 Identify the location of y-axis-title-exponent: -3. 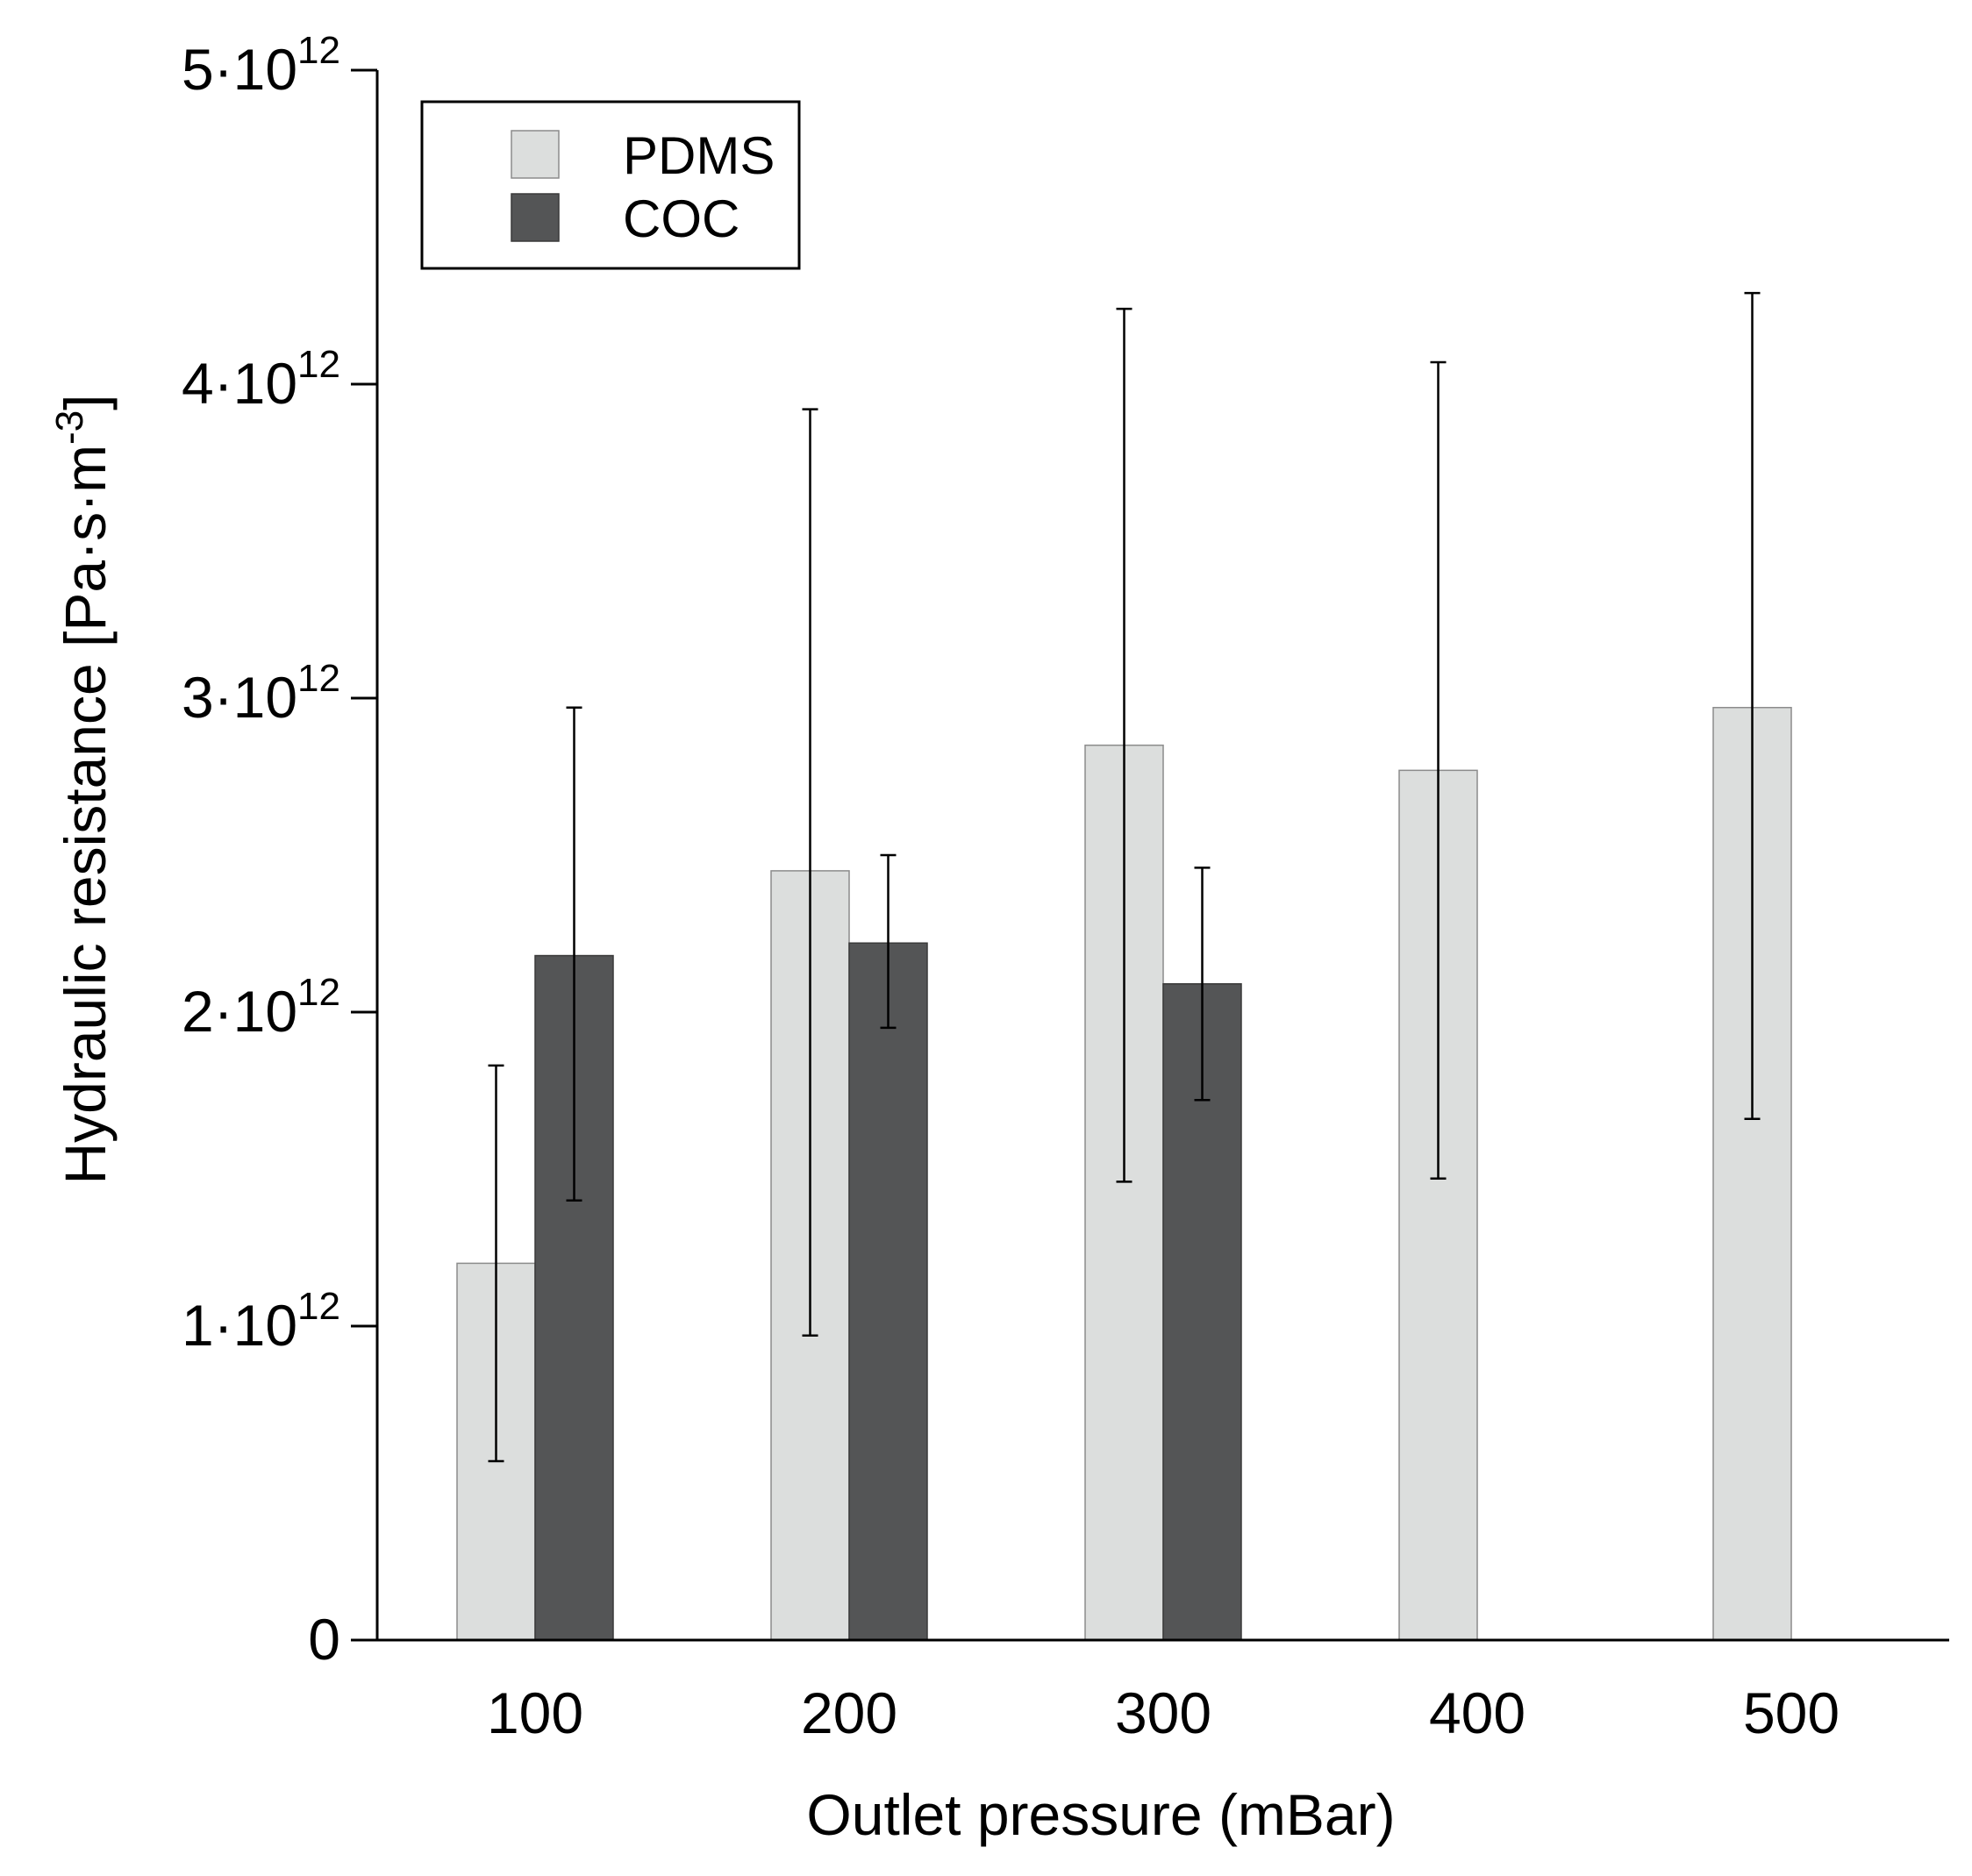
(69, 427).